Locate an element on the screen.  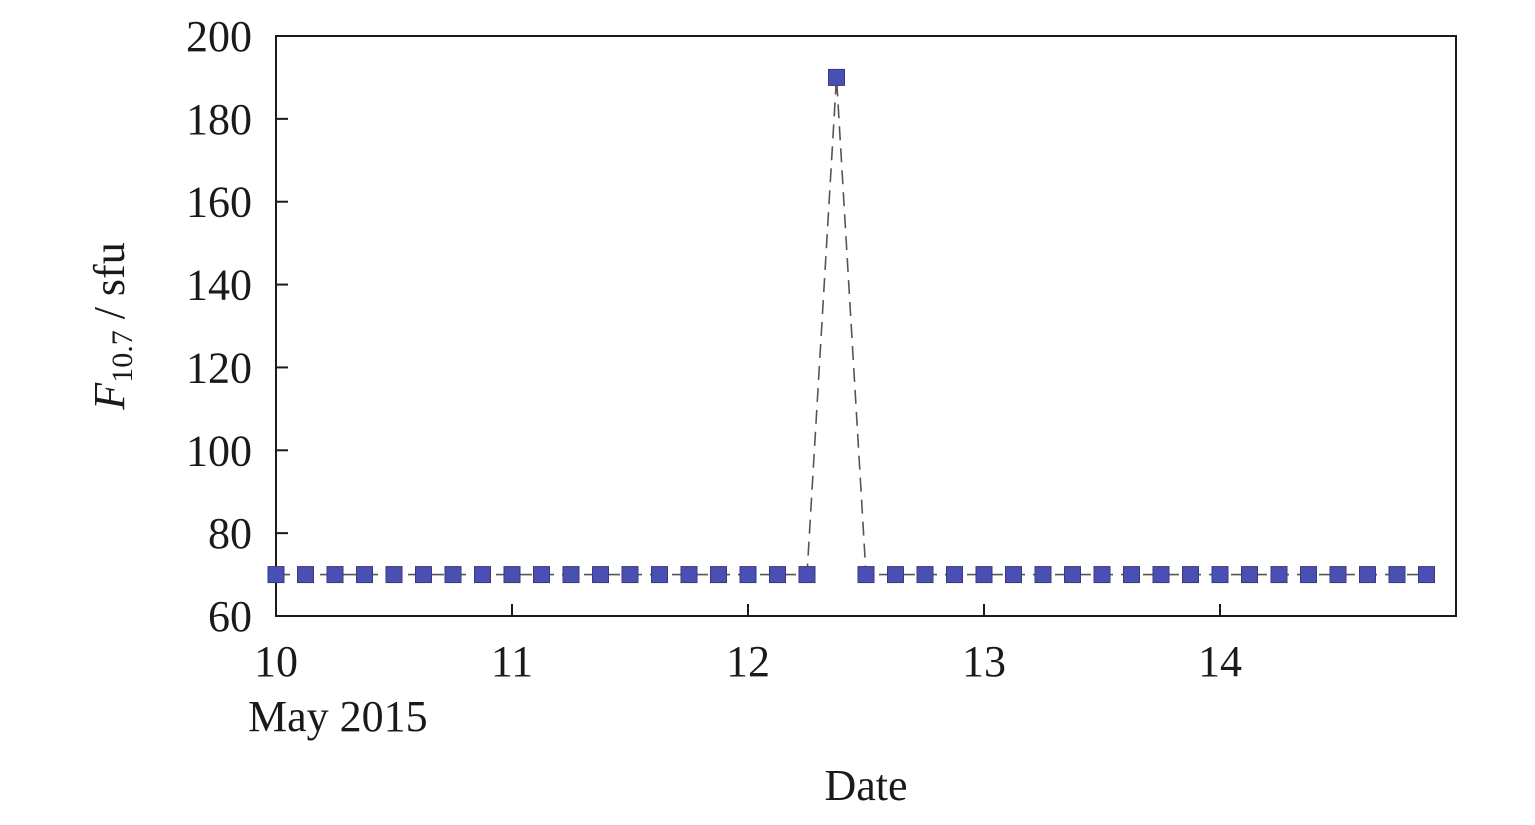
y-tick-label: 140 is located at coordinates (219, 285).